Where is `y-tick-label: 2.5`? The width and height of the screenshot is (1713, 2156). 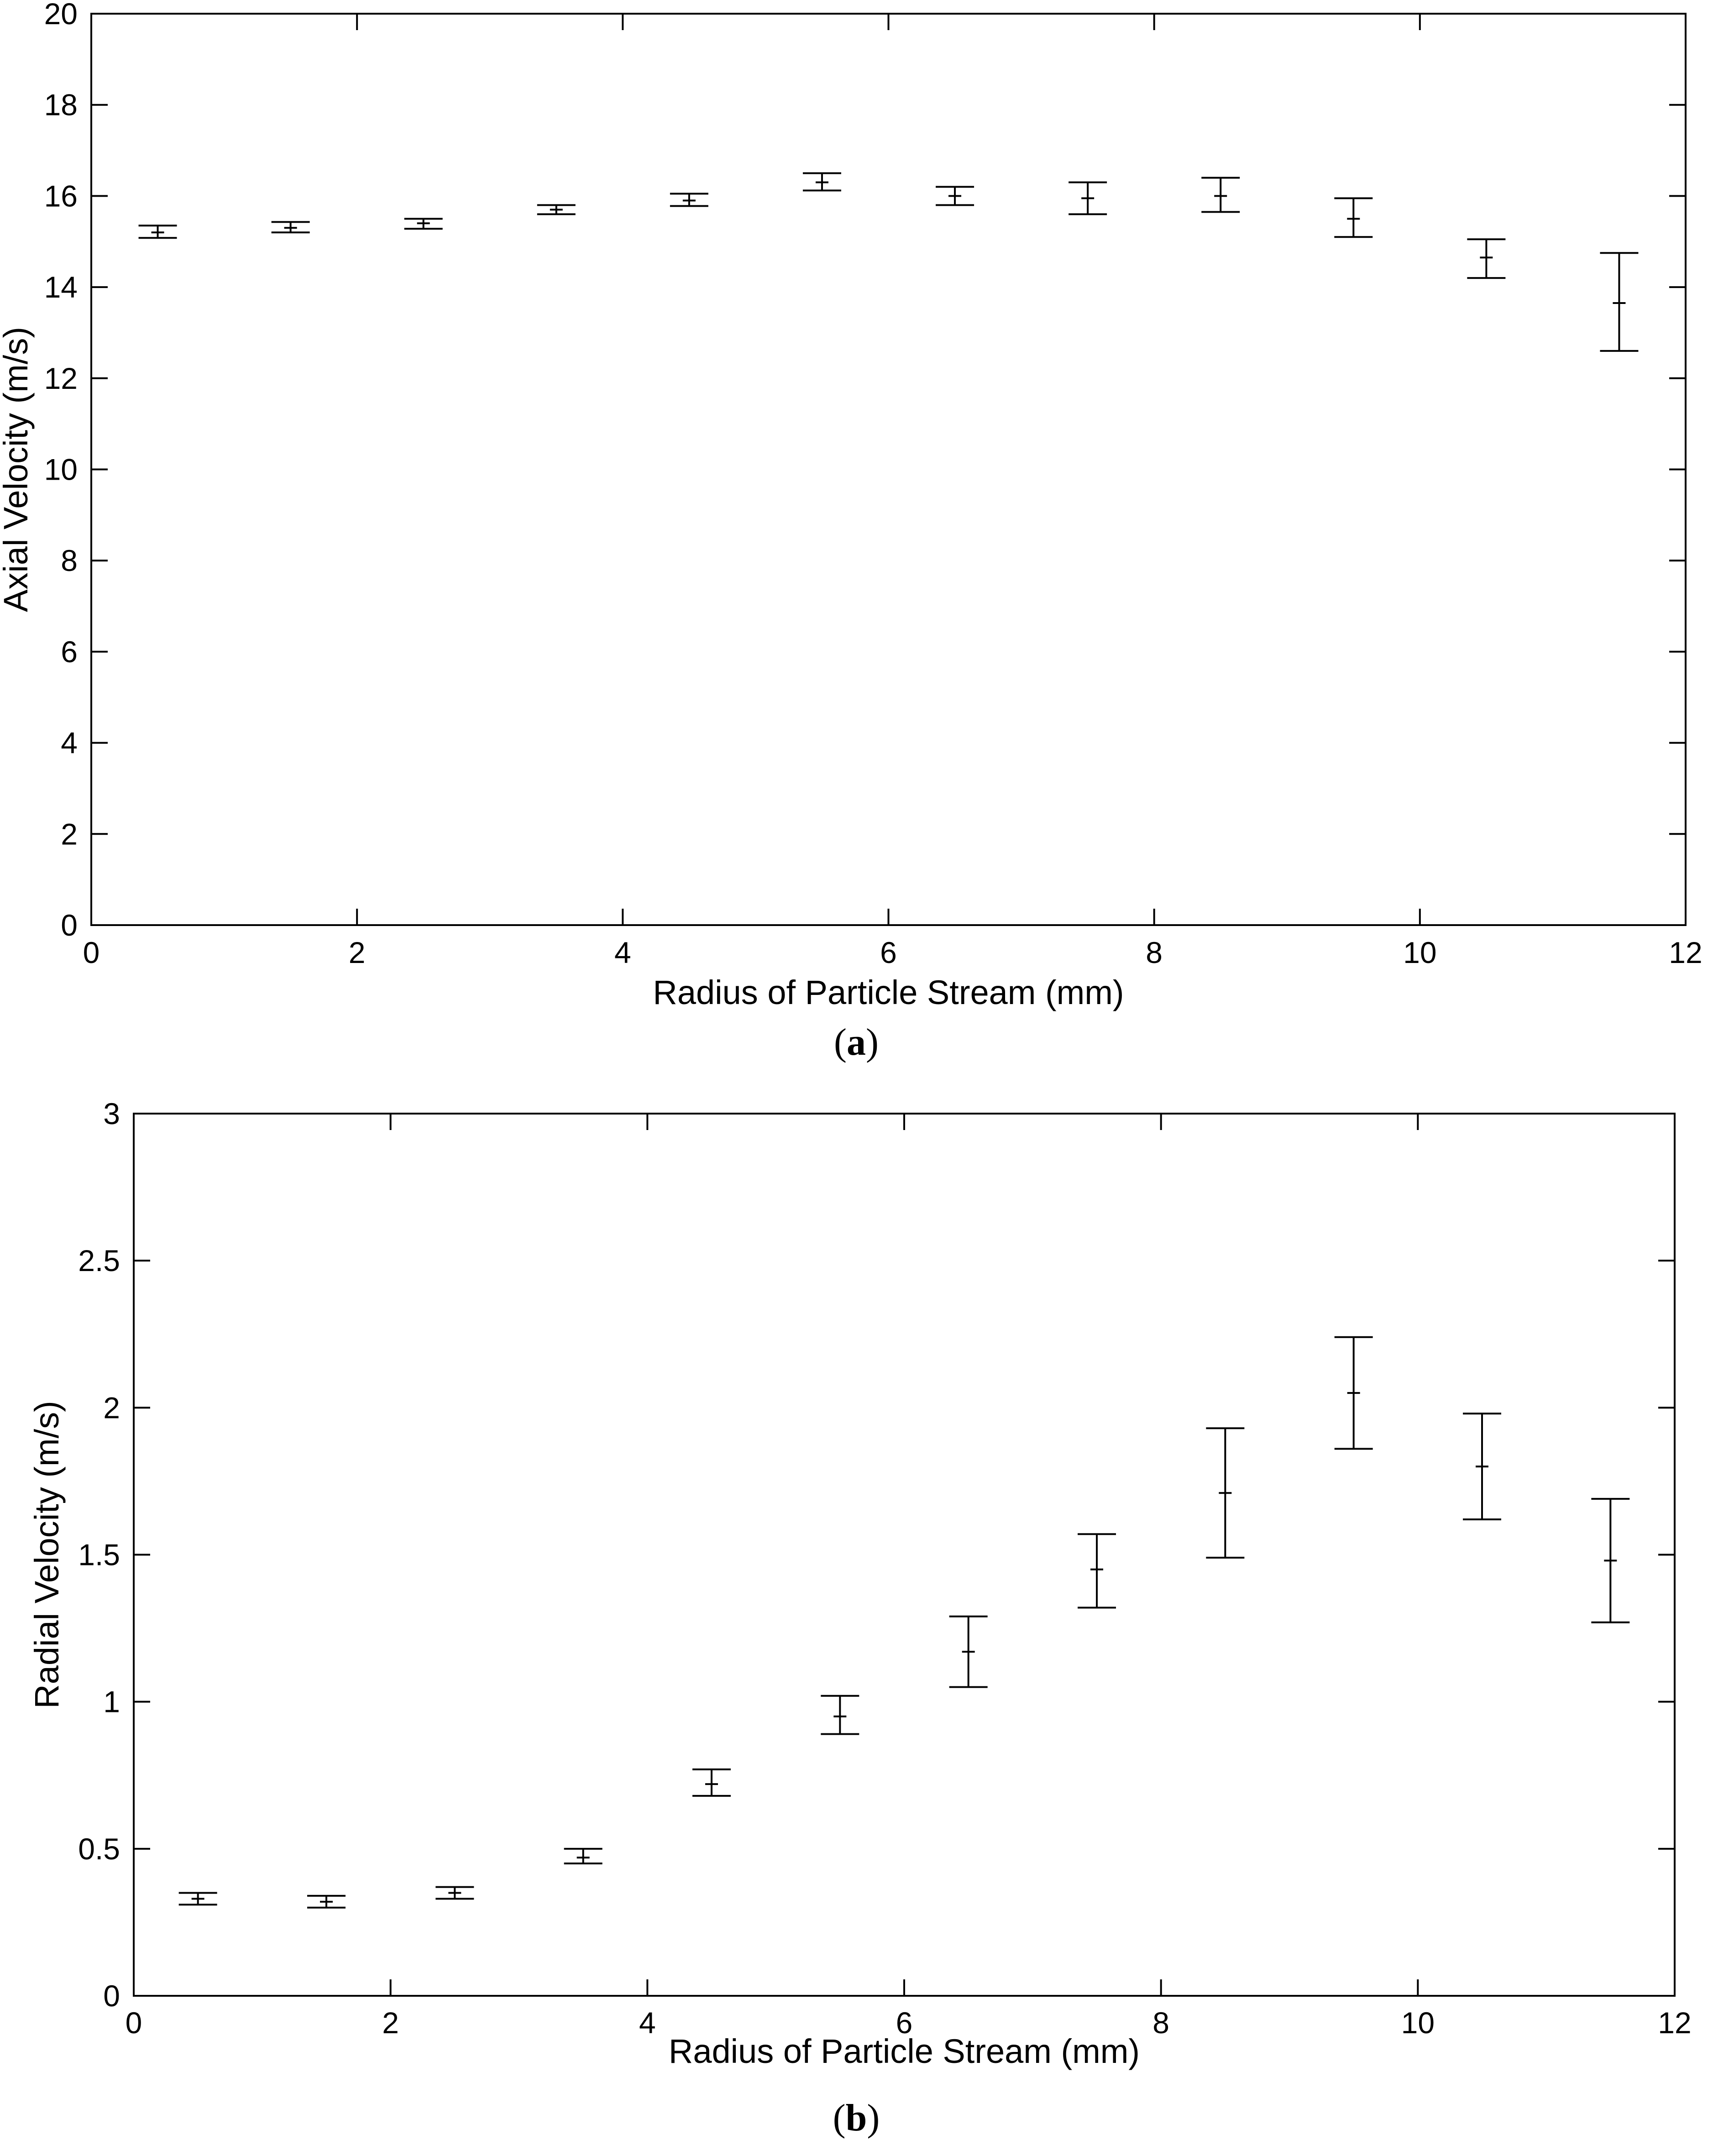 y-tick-label: 2.5 is located at coordinates (99, 1260).